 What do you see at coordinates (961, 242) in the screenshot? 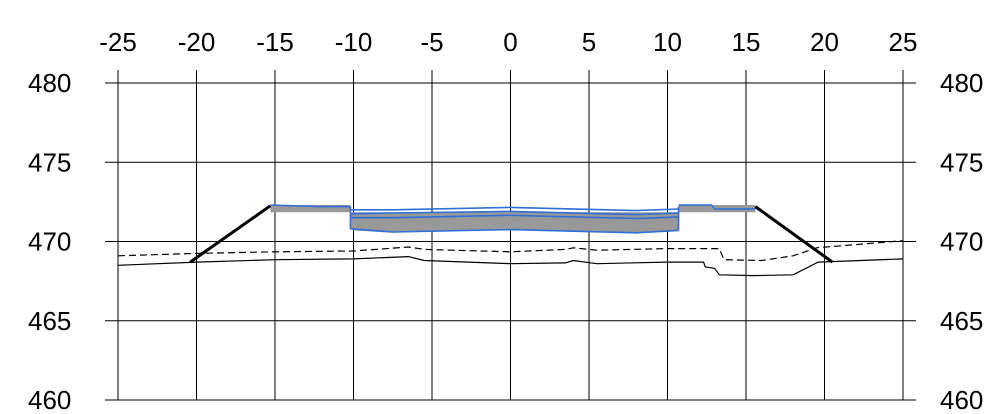
I see `y-tick-label-right: 470` at bounding box center [961, 242].